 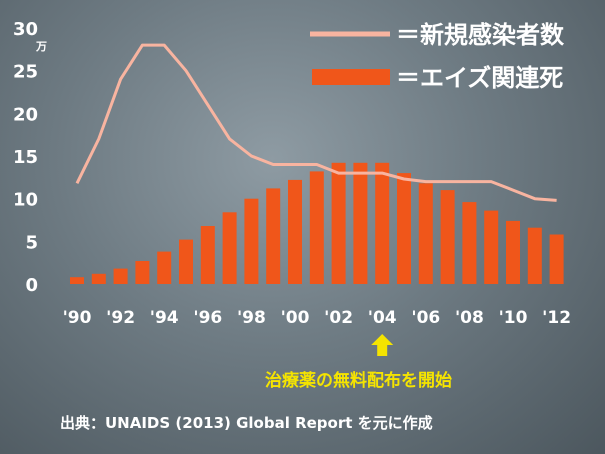 I want to click on x-tick-label: '94, so click(x=164, y=318).